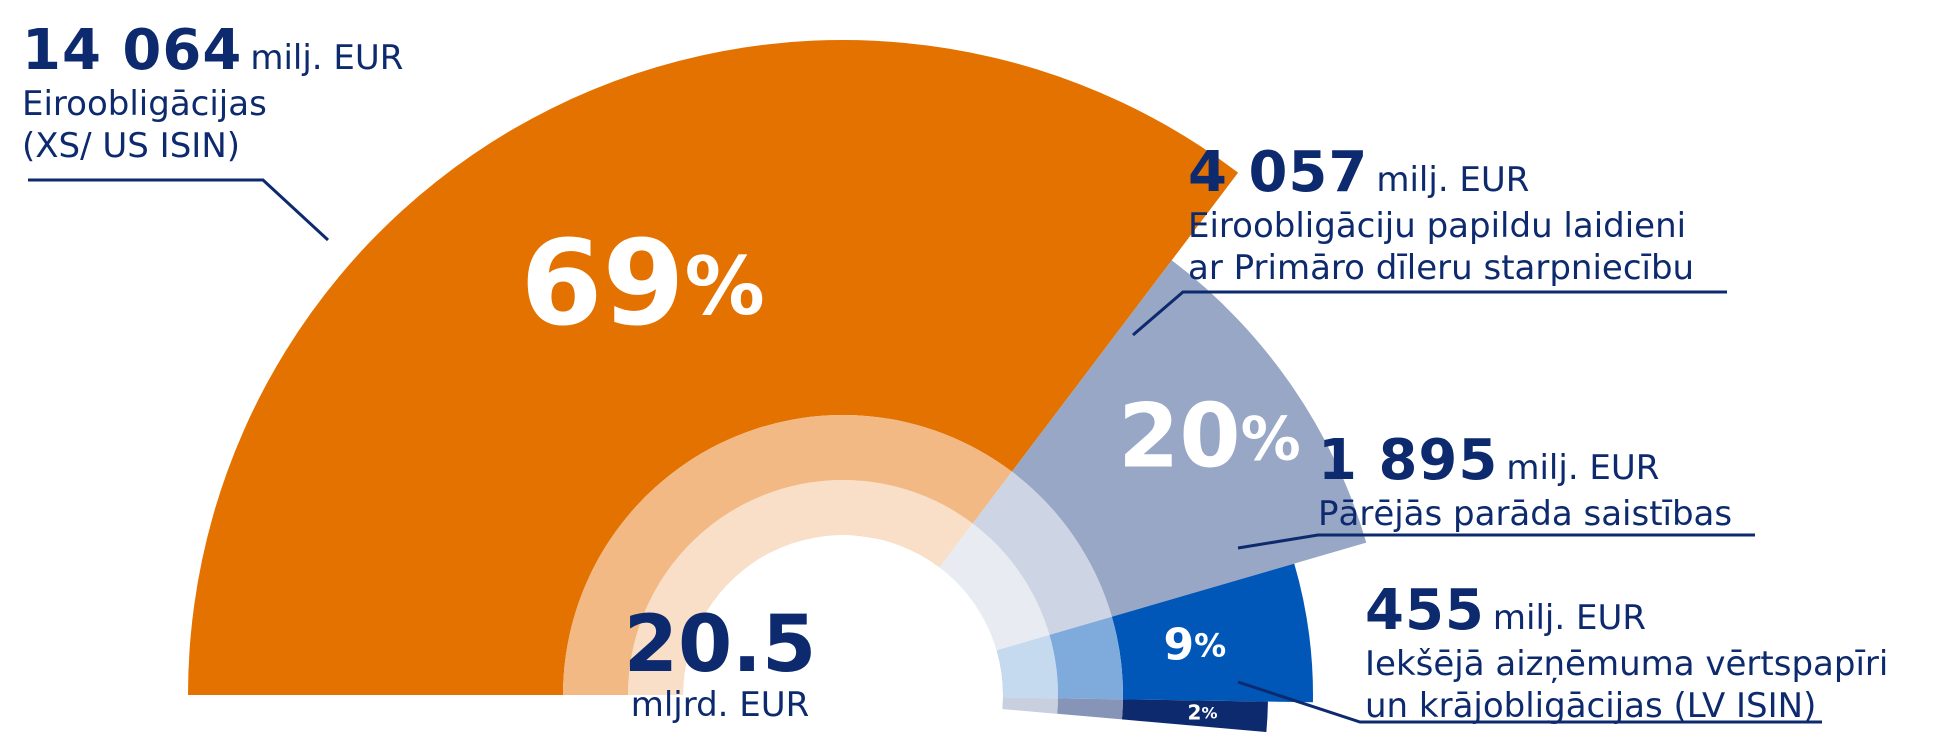 Image resolution: width=1937 pixels, height=732 pixels. Describe the element at coordinates (132, 50) in the screenshot. I see `segment-value: 14 064` at that location.